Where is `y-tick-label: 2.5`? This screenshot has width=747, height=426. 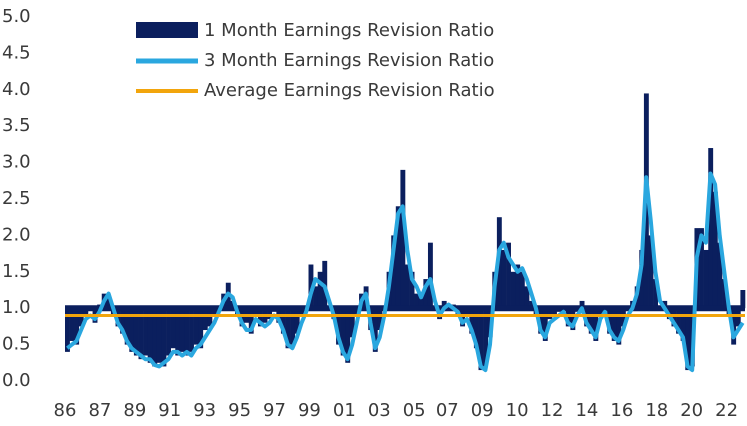 y-tick-label: 2.5 is located at coordinates (16, 198).